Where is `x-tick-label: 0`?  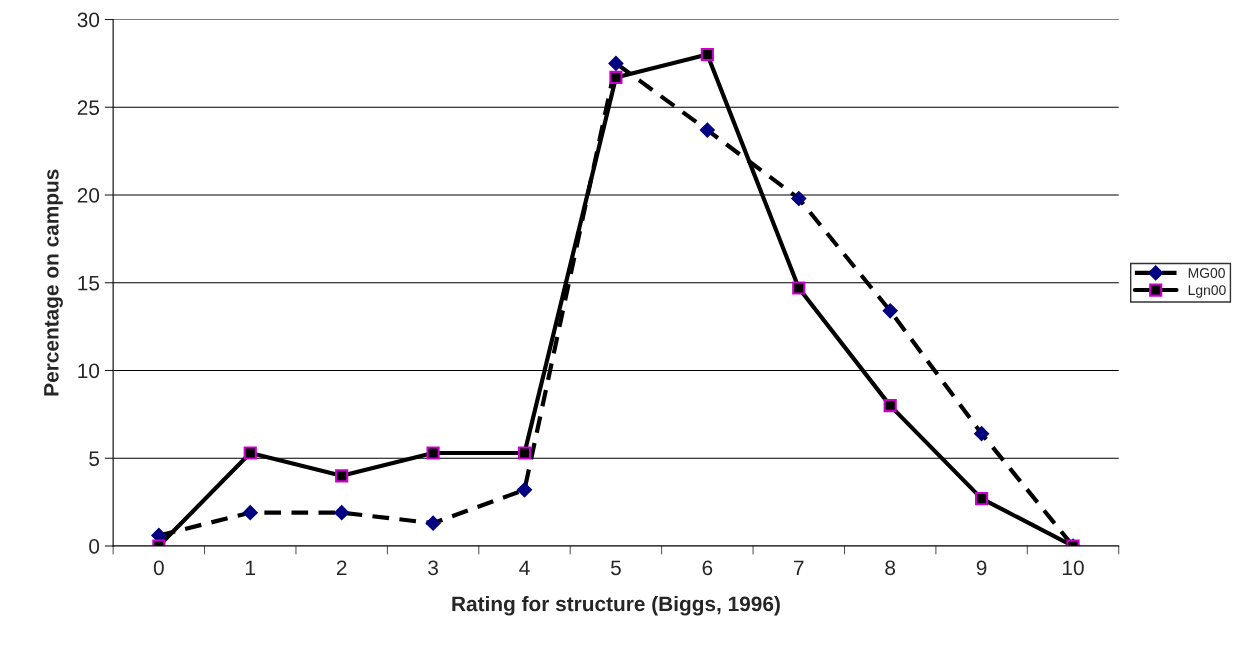
x-tick-label: 0 is located at coordinates (158, 568).